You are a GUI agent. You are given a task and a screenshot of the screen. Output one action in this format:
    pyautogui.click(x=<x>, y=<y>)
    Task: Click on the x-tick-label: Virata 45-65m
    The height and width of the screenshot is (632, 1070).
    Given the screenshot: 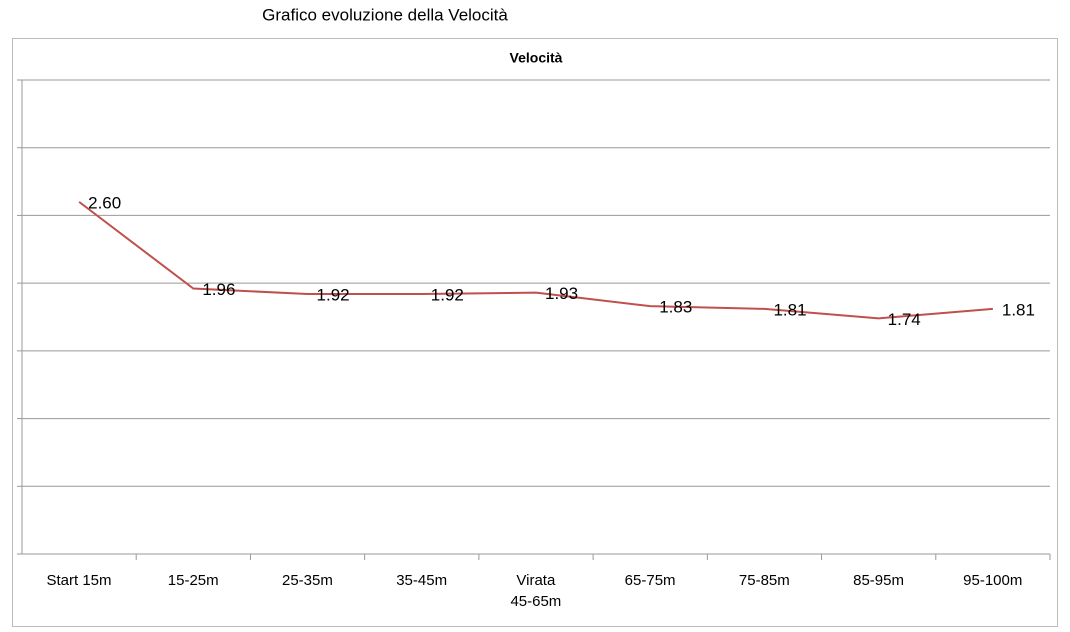 What is the action you would take?
    pyautogui.click(x=536, y=591)
    